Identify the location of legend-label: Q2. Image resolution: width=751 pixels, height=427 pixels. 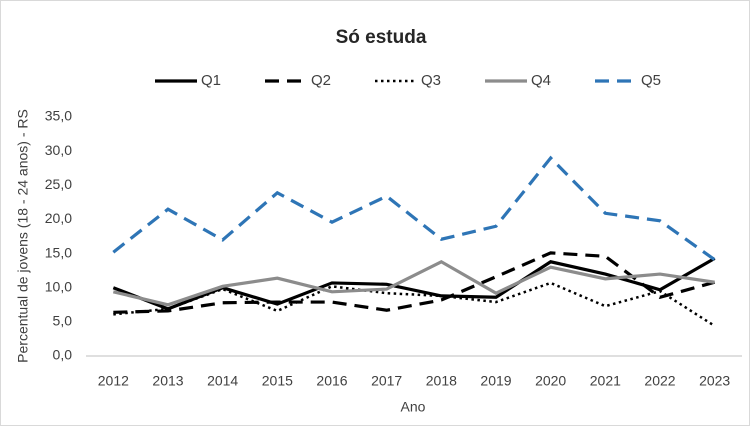
(321, 80).